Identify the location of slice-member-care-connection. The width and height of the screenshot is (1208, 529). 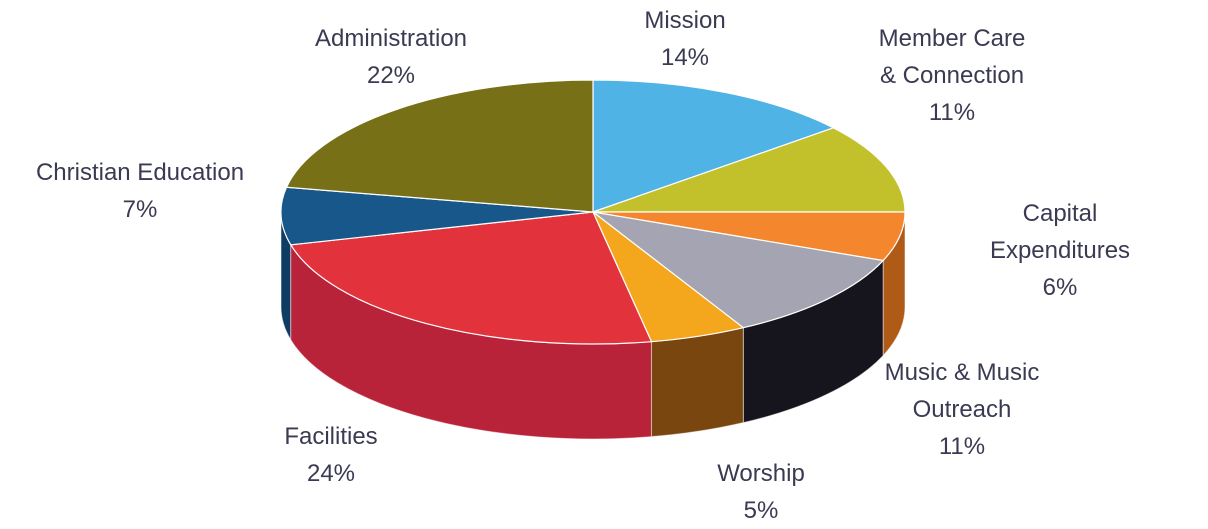
(749, 170).